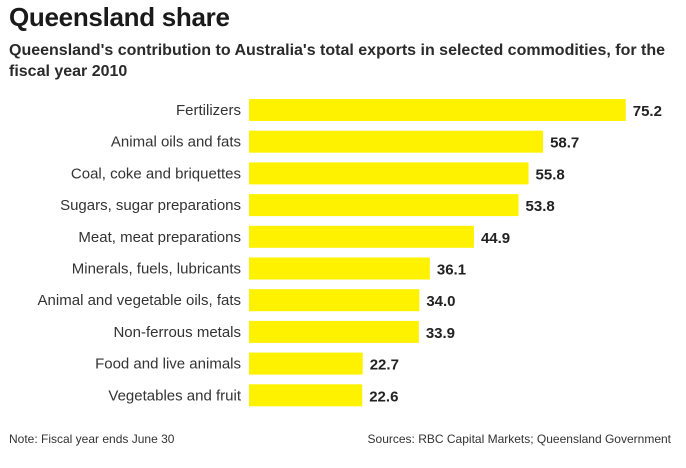 The width and height of the screenshot is (686, 468). Describe the element at coordinates (156, 173) in the screenshot. I see `category-label: Coal, coke and briquettes` at that location.